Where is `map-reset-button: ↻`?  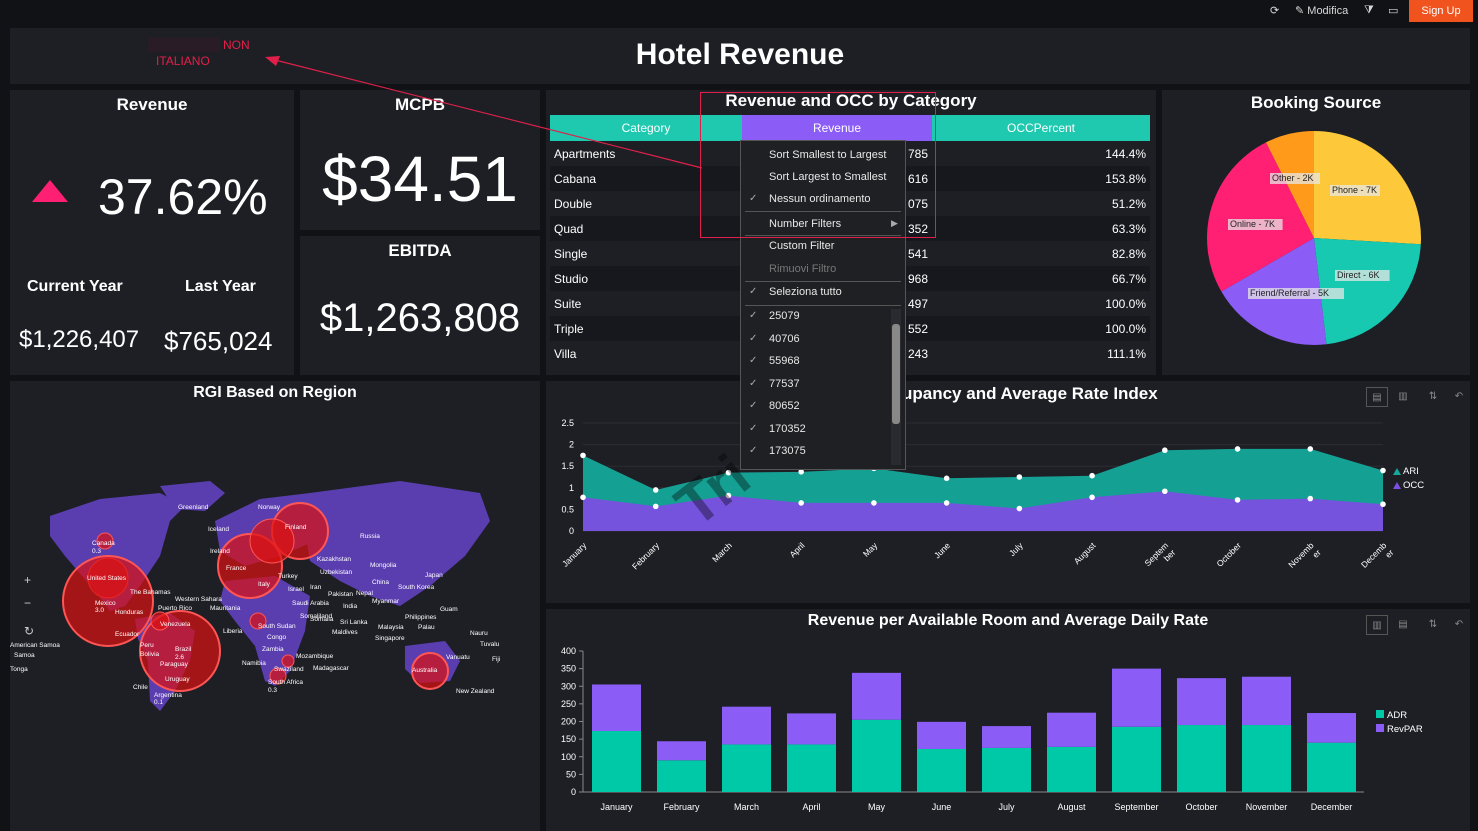
map-reset-button: ↻ is located at coordinates (29, 631).